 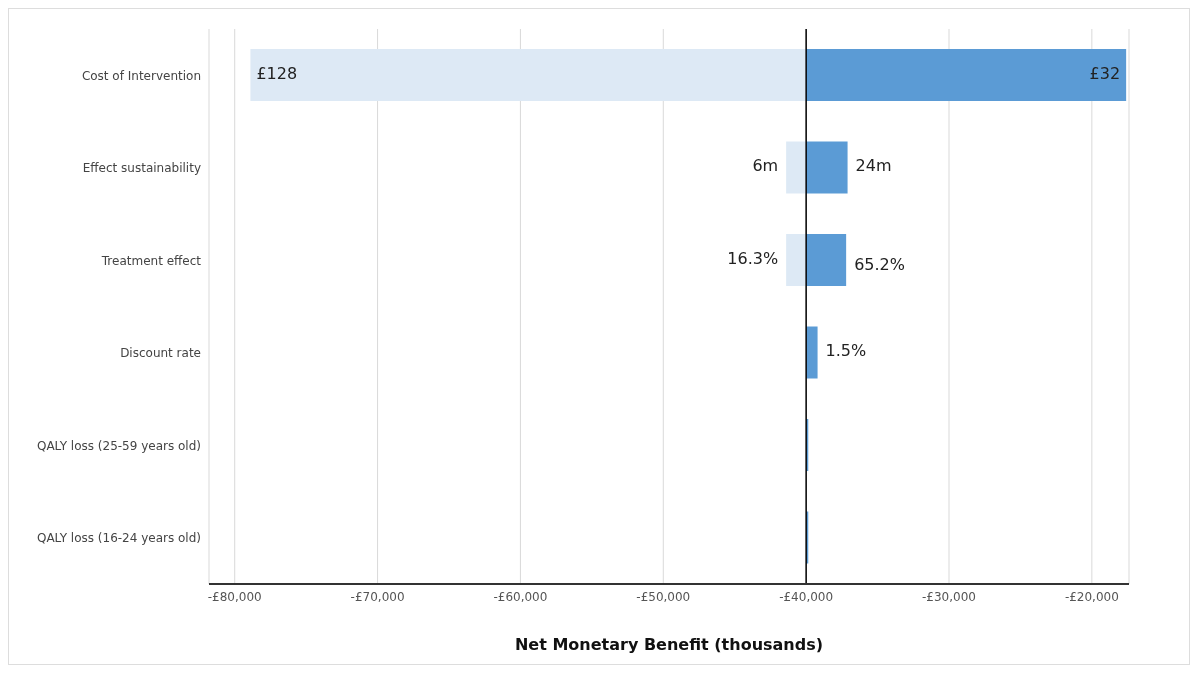 I want to click on annotation: £128, so click(x=277, y=73).